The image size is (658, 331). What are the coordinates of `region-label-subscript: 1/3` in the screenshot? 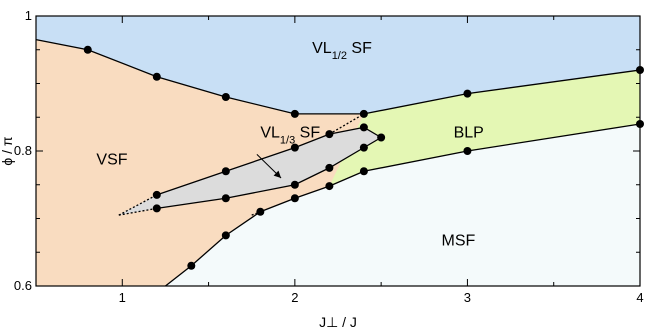 It's located at (287, 141).